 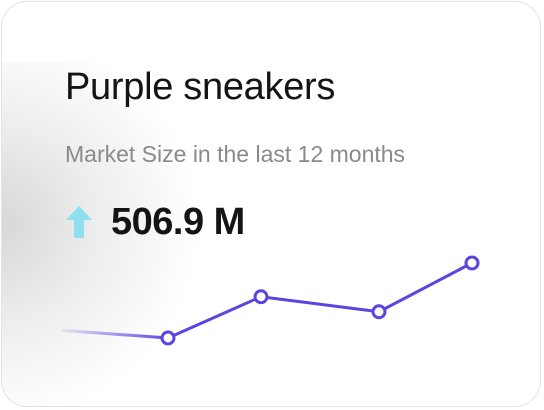 I want to click on card-subtitle: Market Size in the last 12 months, so click(x=235, y=154).